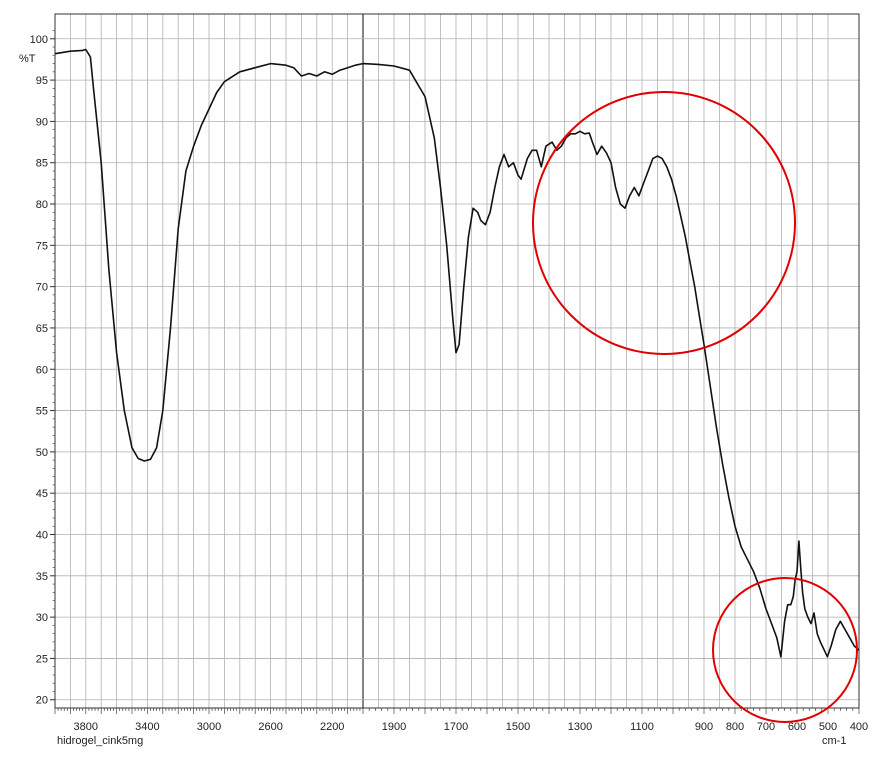 This screenshot has width=871, height=765. Describe the element at coordinates (42, 412) in the screenshot. I see `y-tick-label-55: 55` at that location.